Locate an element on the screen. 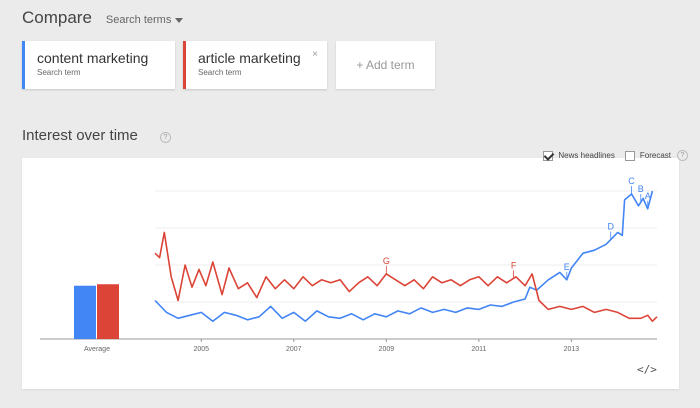  search-term-label: content marketing is located at coordinates (93, 58).